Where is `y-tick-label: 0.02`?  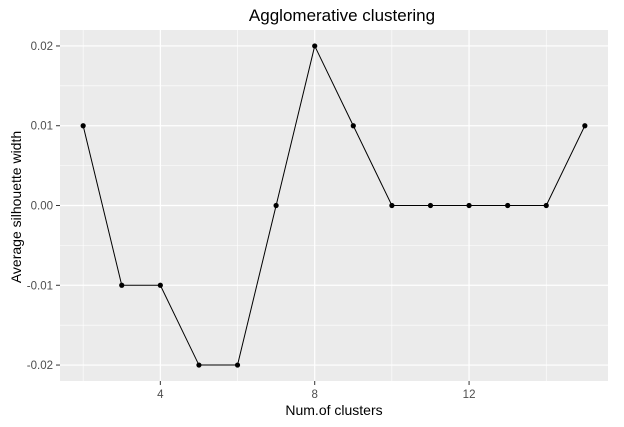 y-tick-label: 0.02 is located at coordinates (42, 47).